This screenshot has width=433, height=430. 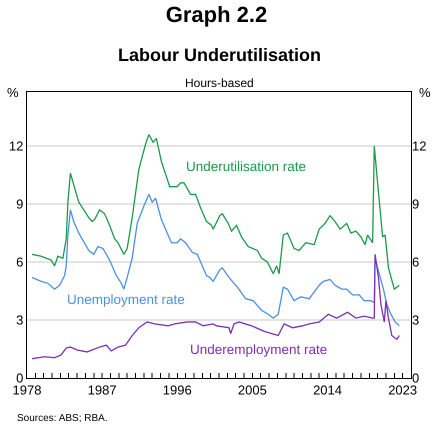 I want to click on x-tick-label: 1996, so click(x=177, y=390).